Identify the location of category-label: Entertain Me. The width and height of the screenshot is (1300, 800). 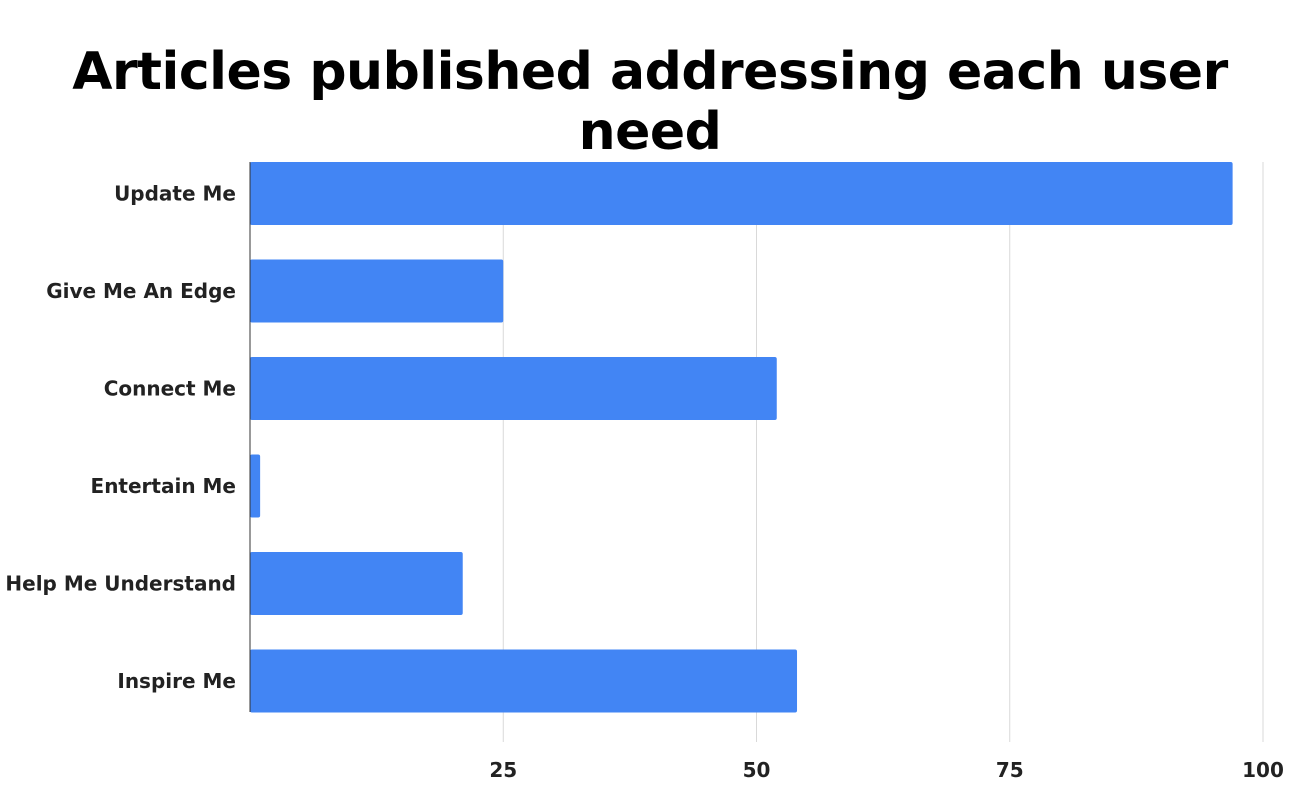
(163, 486).